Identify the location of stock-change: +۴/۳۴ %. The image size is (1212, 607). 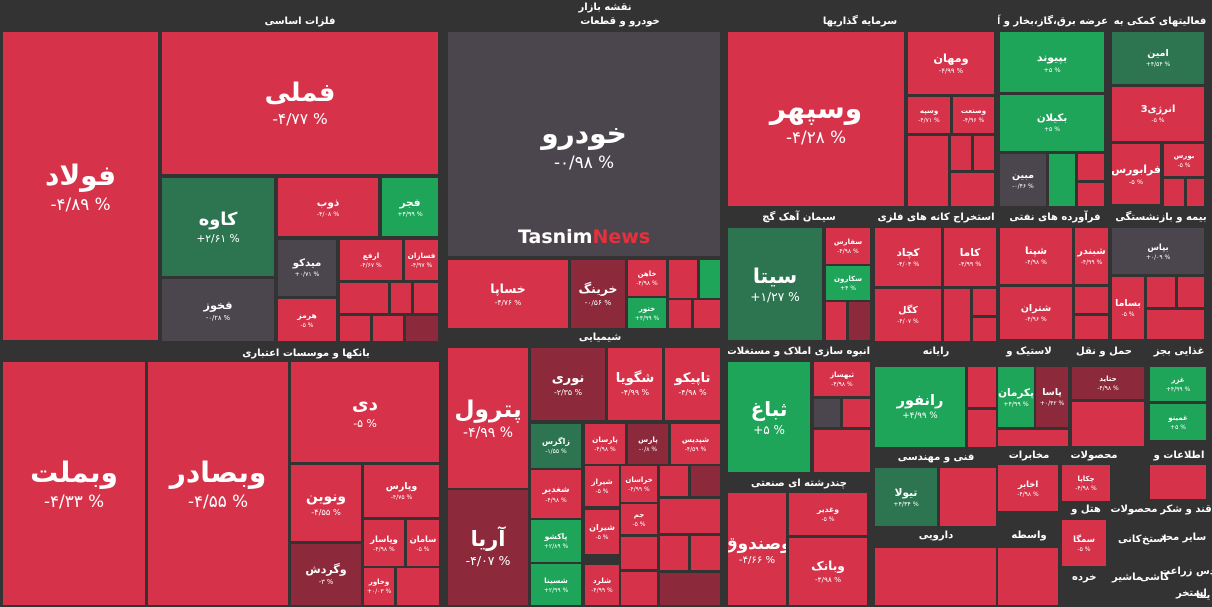
(906, 504).